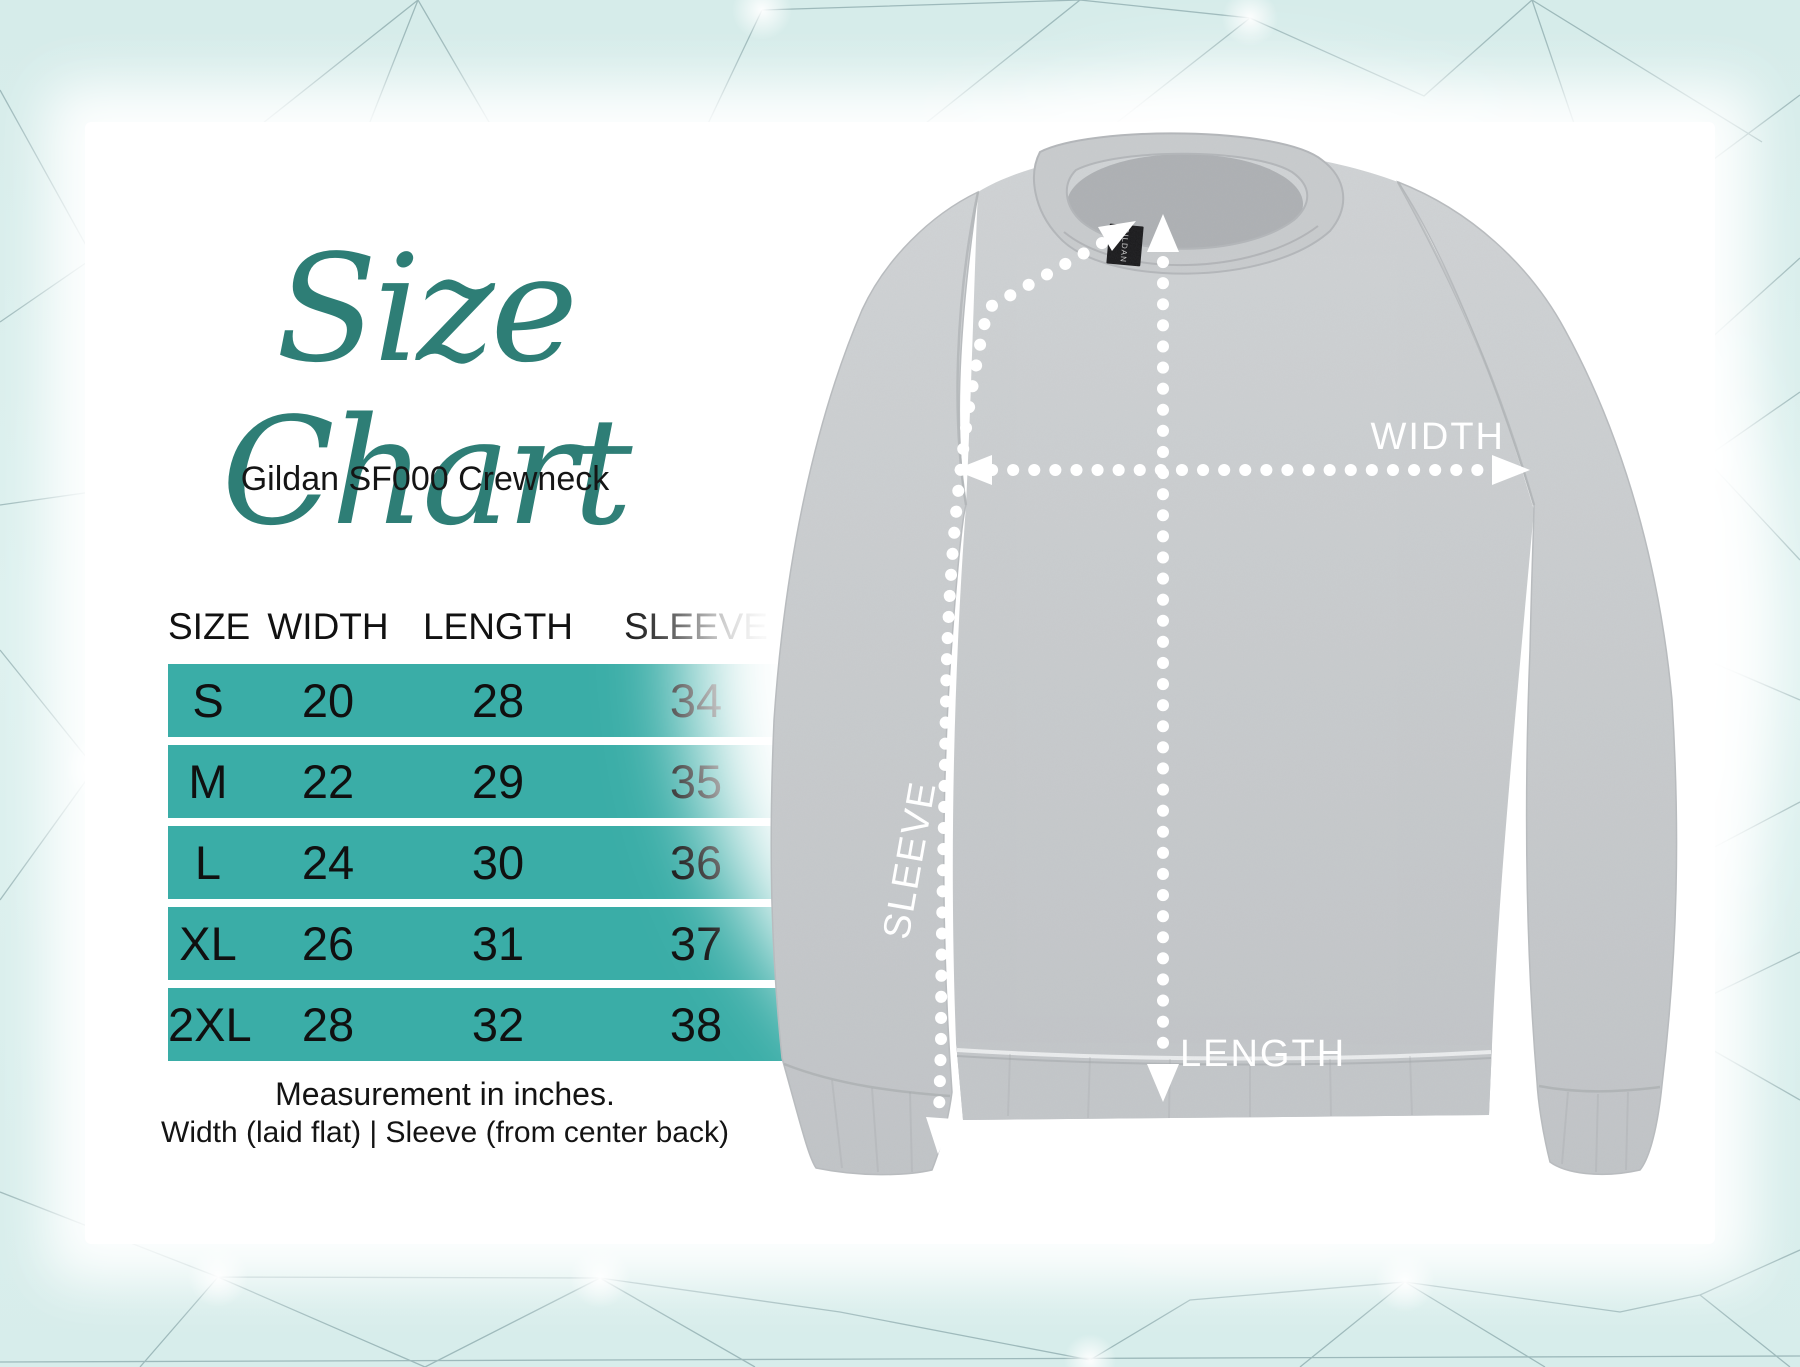  I want to click on cell-length: 30, so click(498, 862).